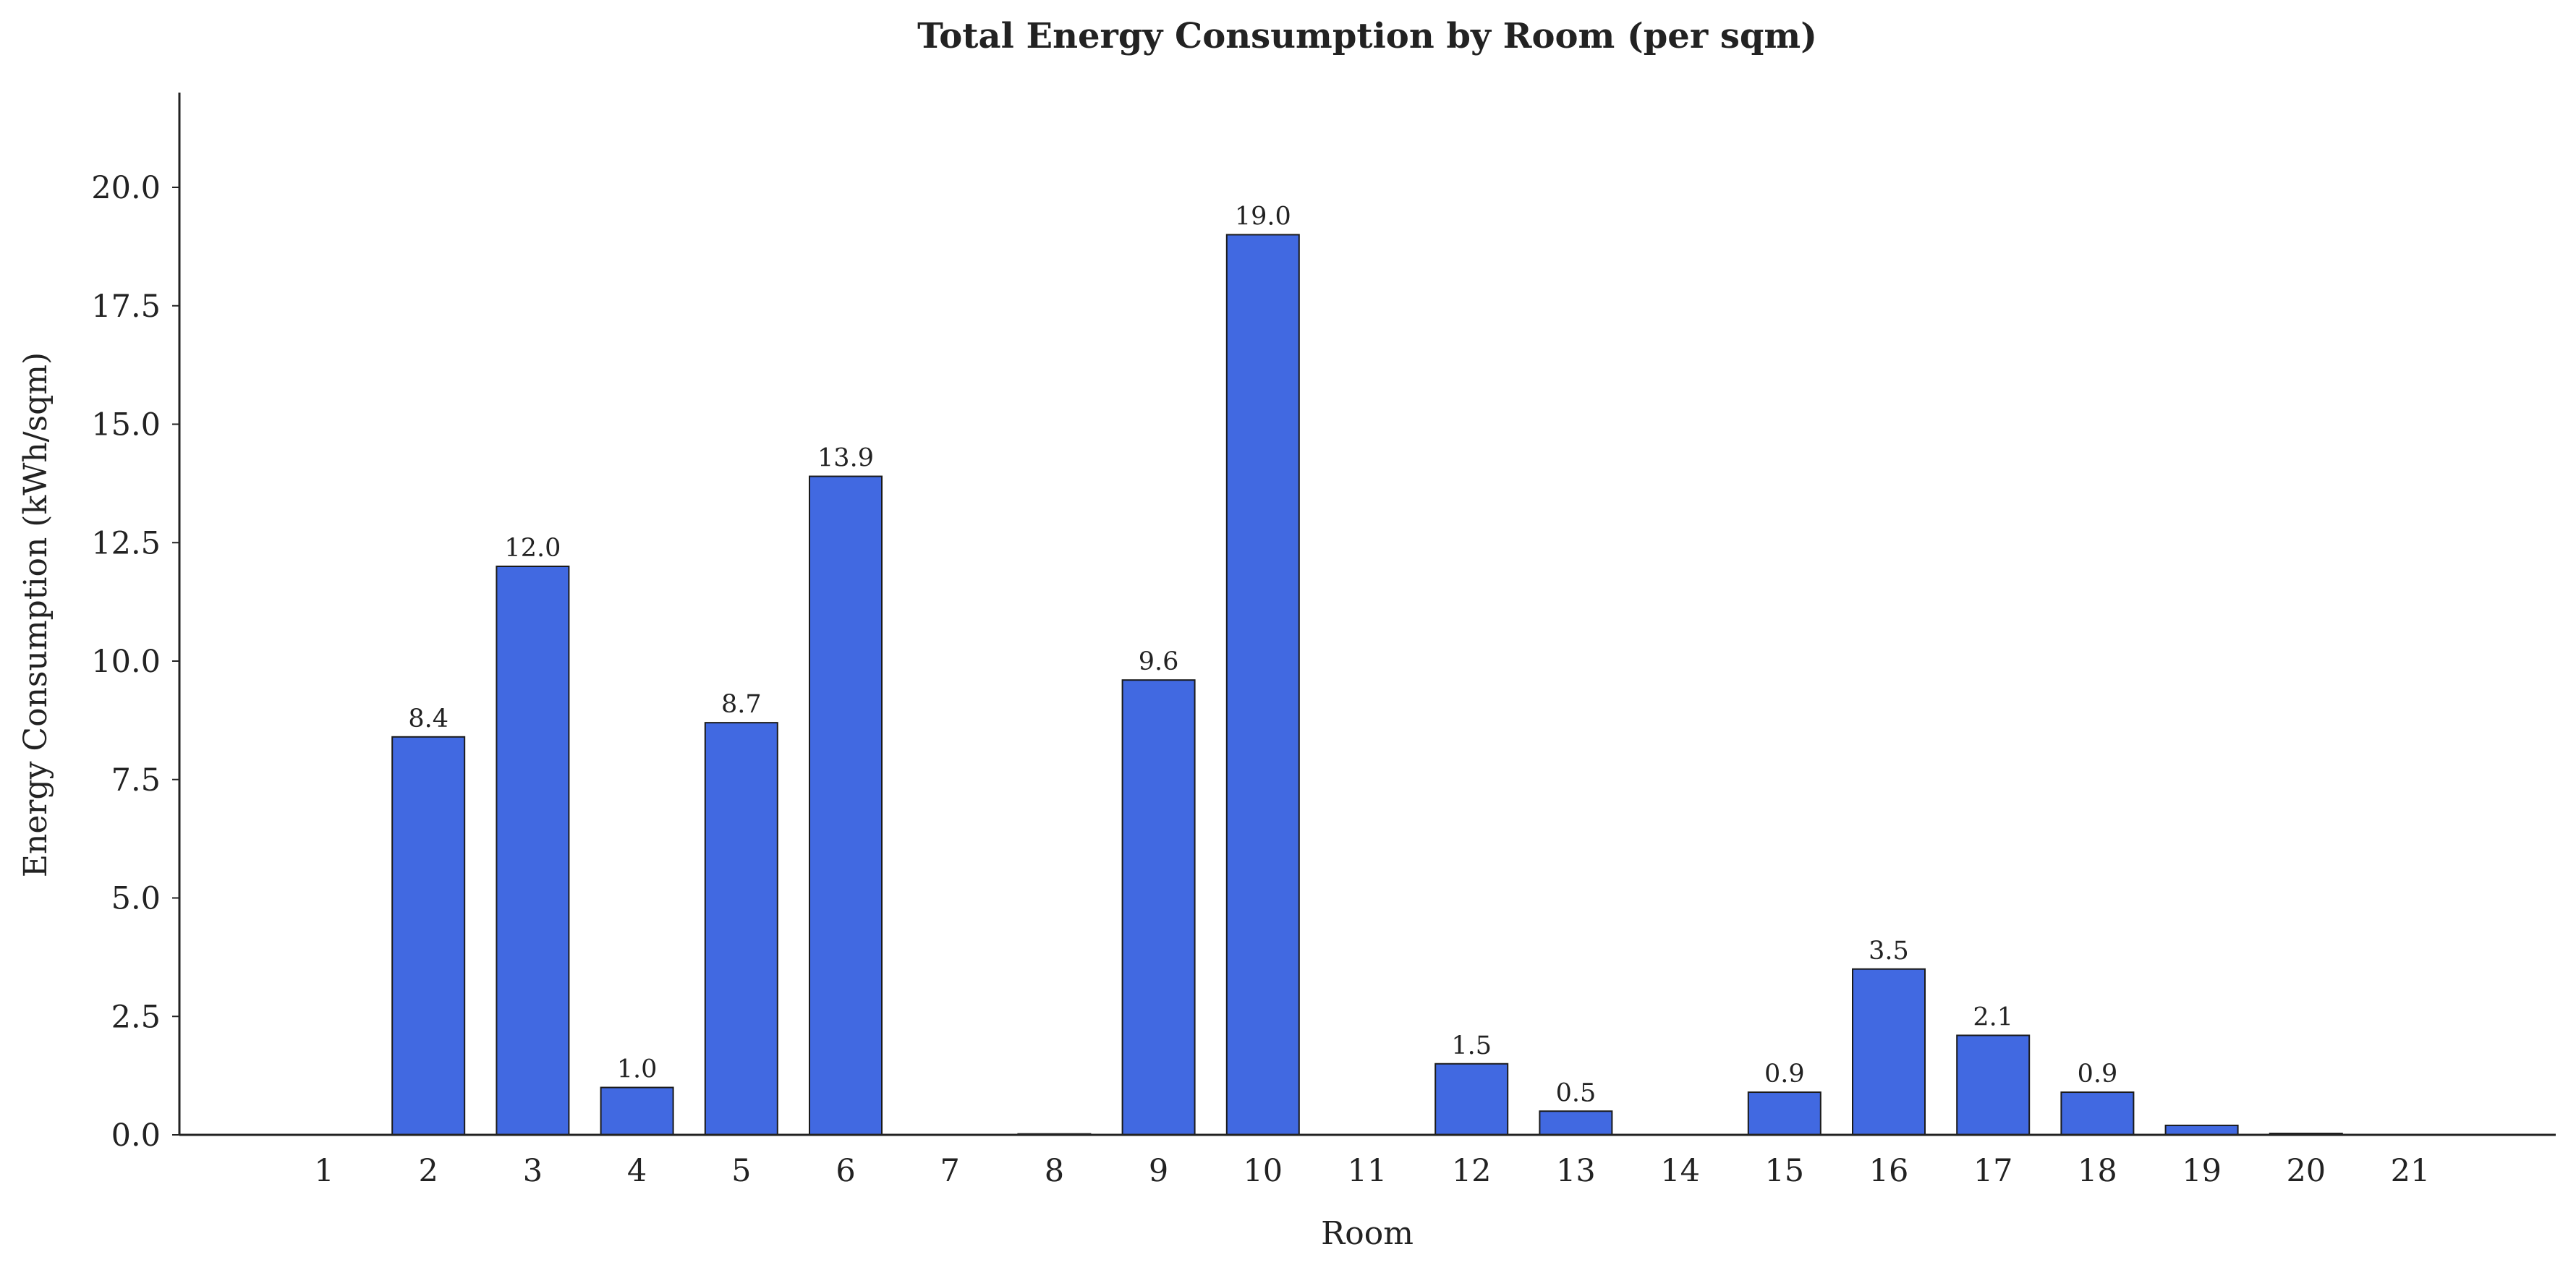 The height and width of the screenshot is (1273, 2576). What do you see at coordinates (136, 780) in the screenshot?
I see `y-tick-label: 7.5` at bounding box center [136, 780].